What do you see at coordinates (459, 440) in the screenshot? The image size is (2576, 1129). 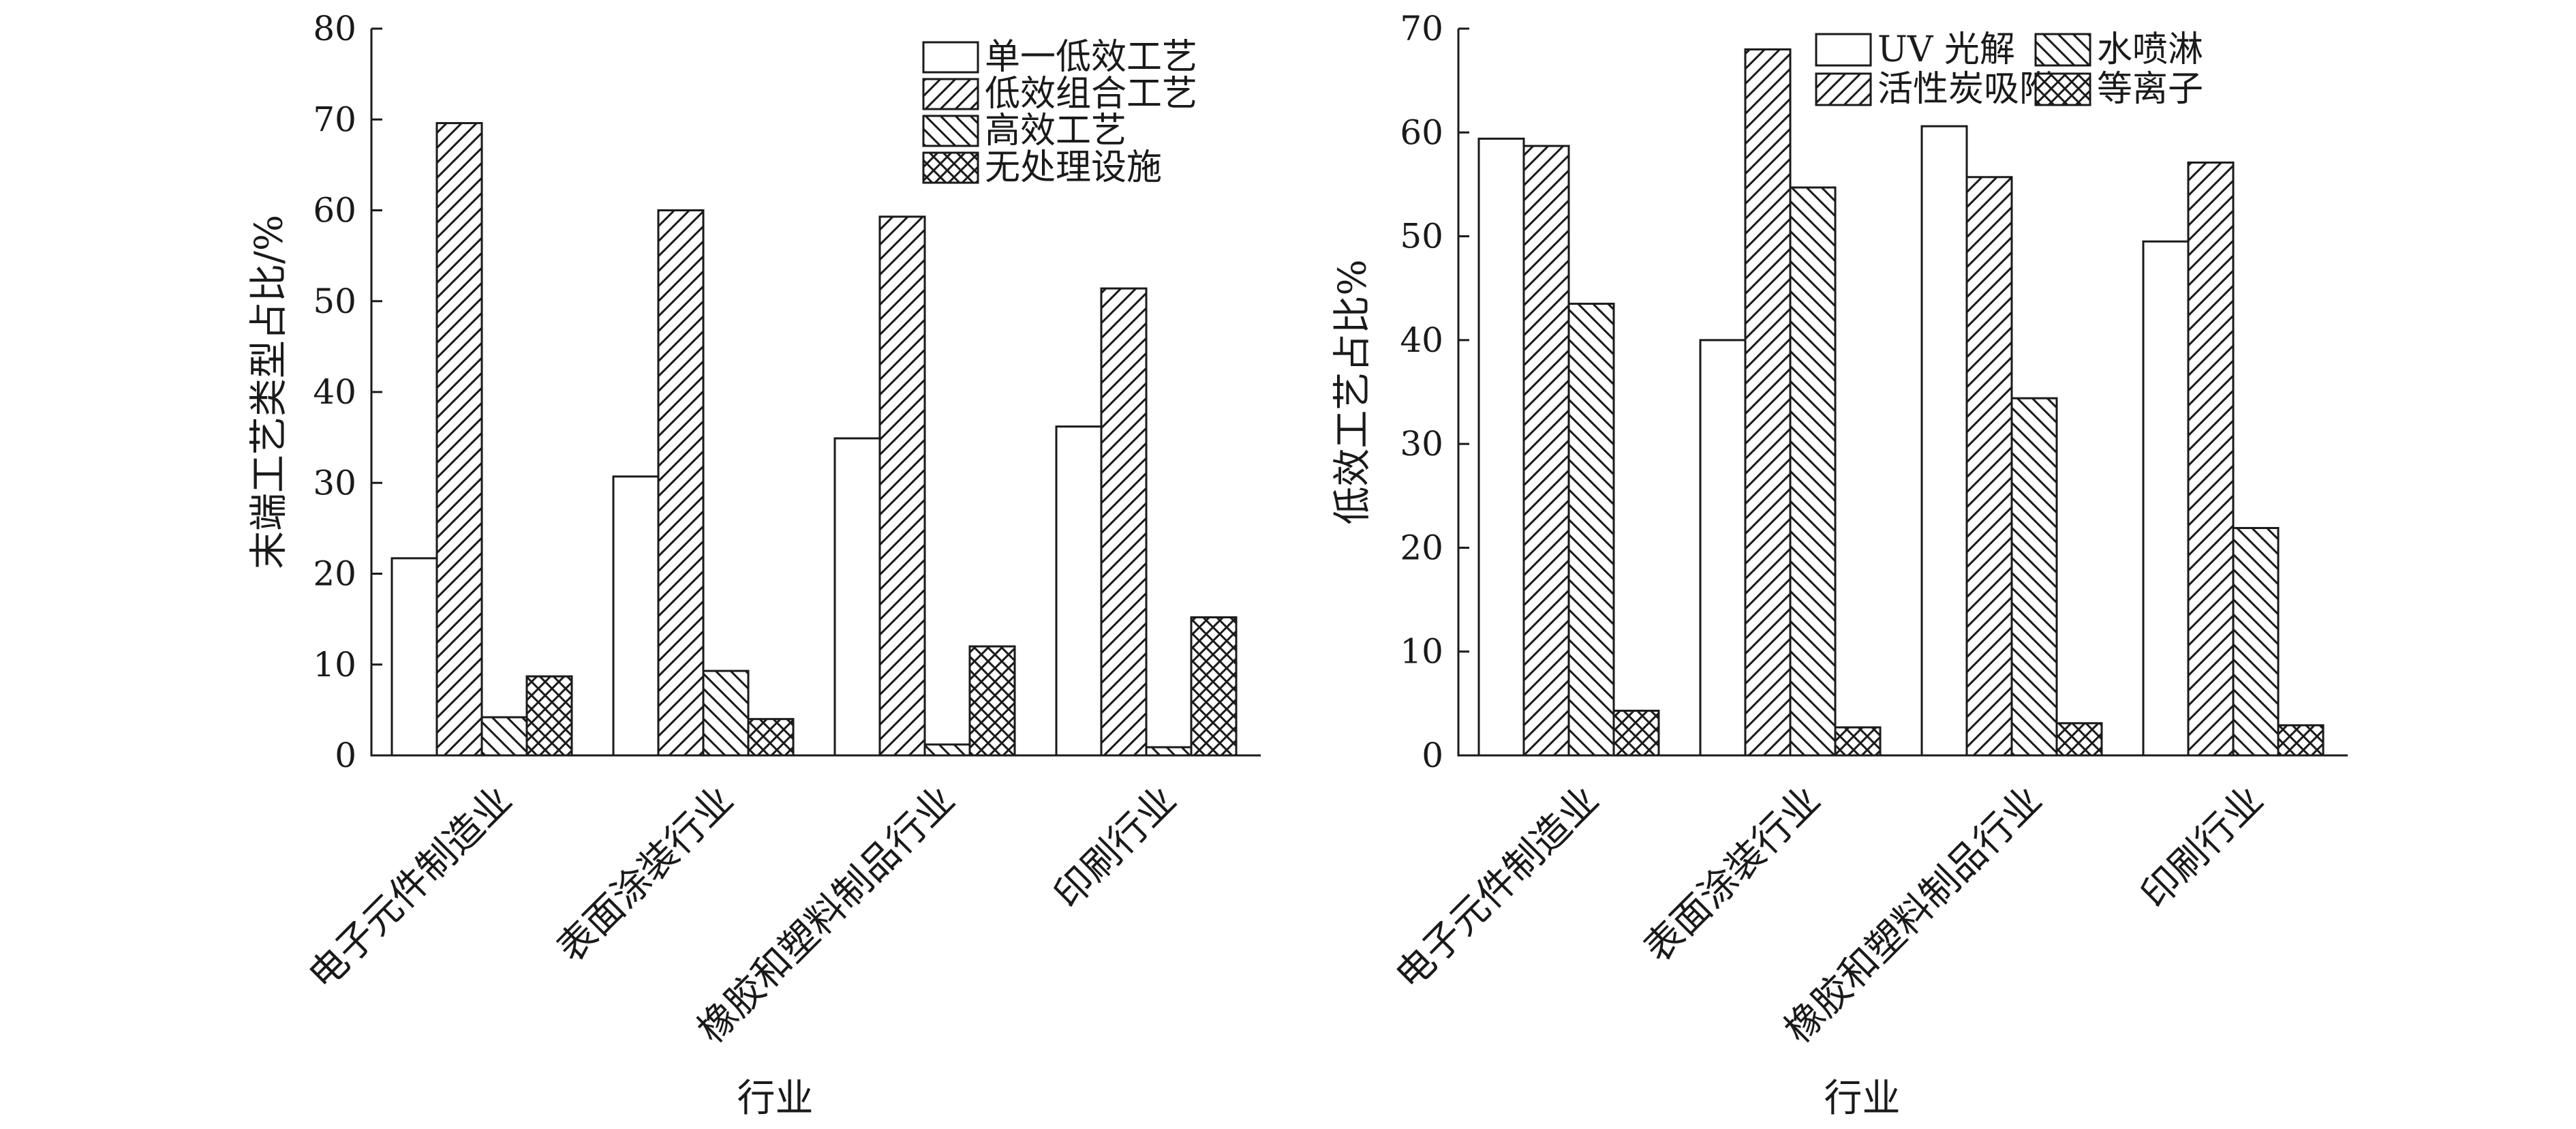 I see `bar-left-s1-c0` at bounding box center [459, 440].